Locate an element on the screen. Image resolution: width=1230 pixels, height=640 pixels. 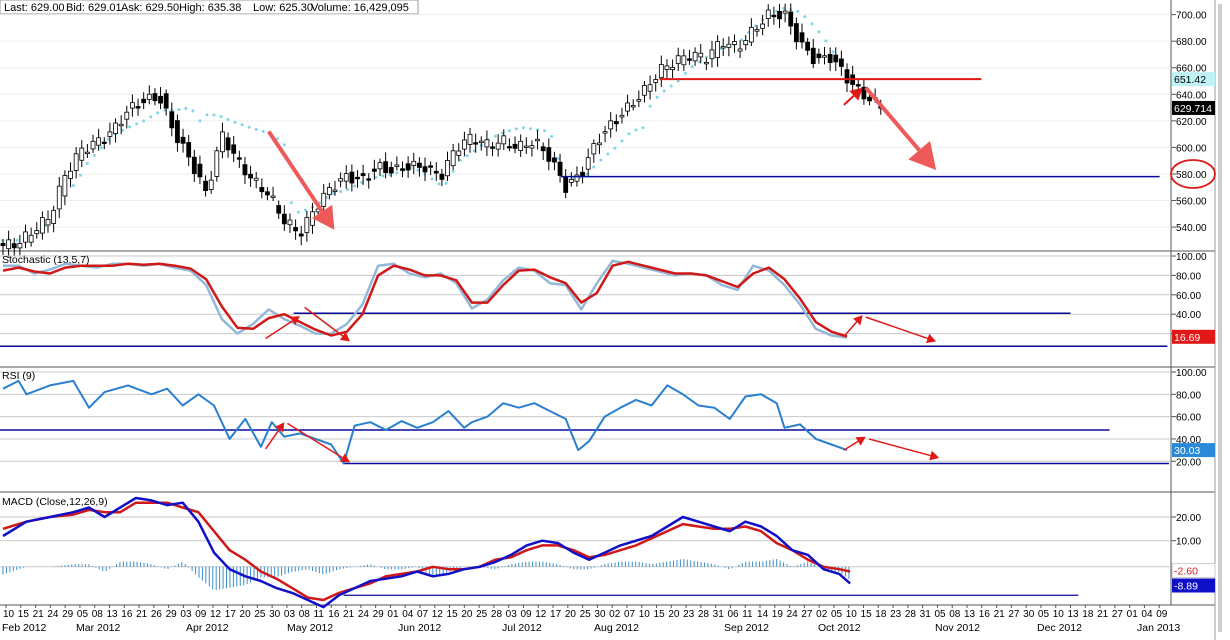
x-day-label: 26 is located at coordinates (157, 614).